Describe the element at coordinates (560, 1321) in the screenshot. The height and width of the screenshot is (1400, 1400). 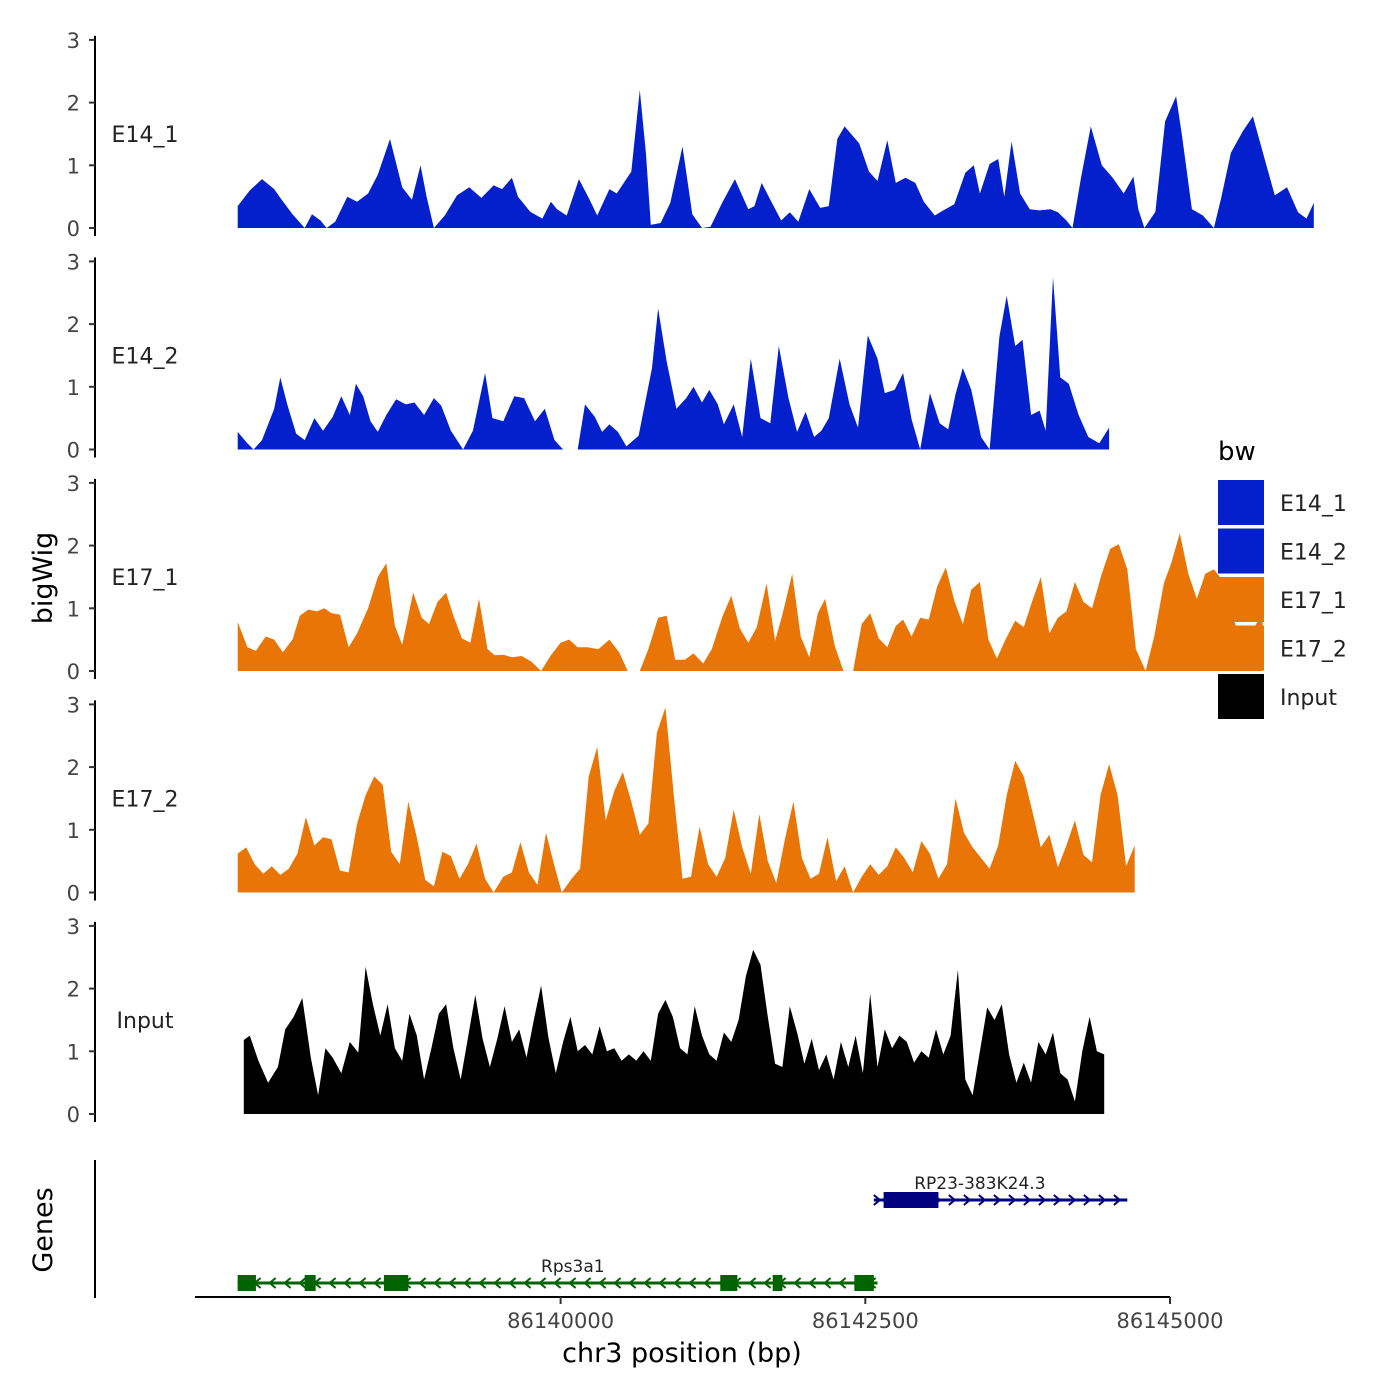
I see `x-tick-label: 86140000` at that location.